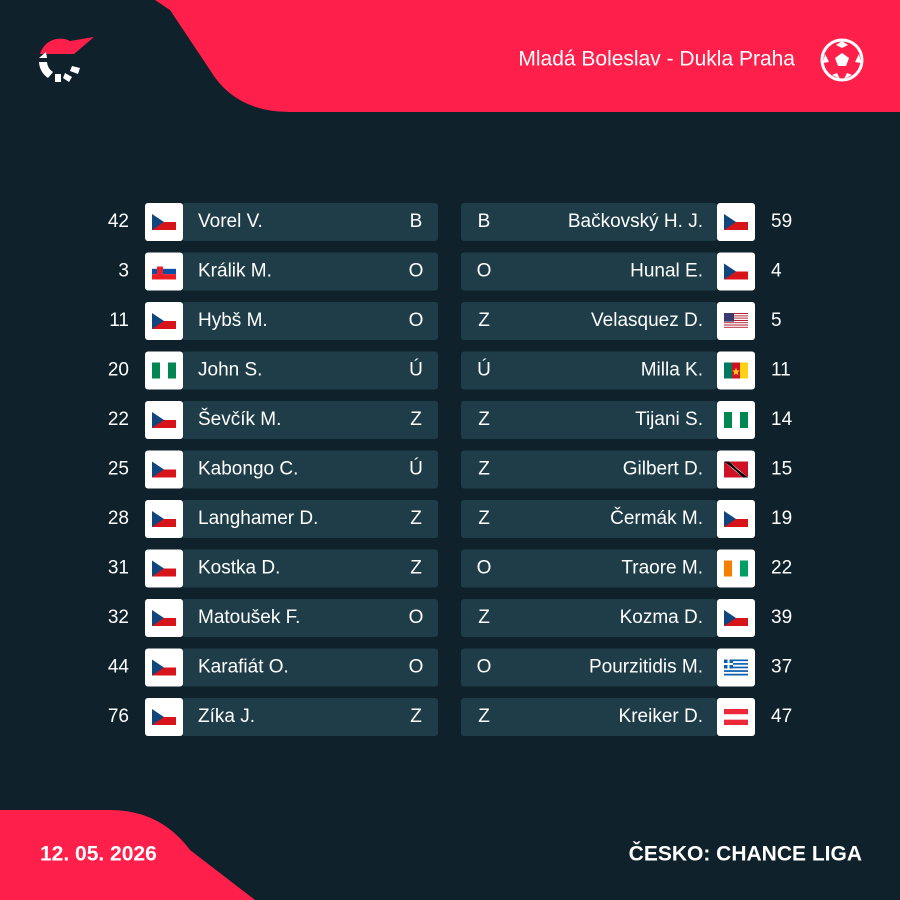 The height and width of the screenshot is (900, 900). I want to click on player-name: Tijani S., so click(669, 419).